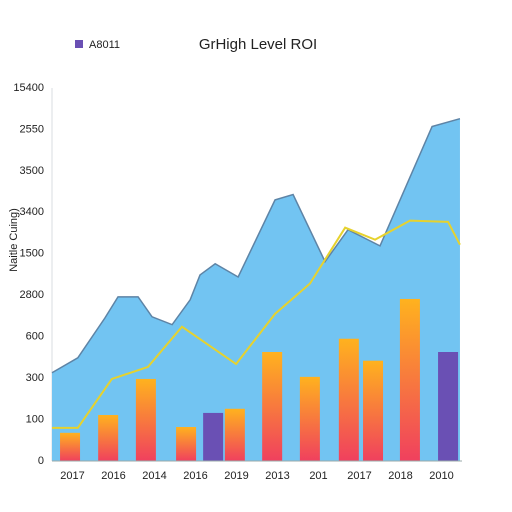 The width and height of the screenshot is (512, 512). Describe the element at coordinates (154, 476) in the screenshot. I see `x-tick-label: 2014` at that location.